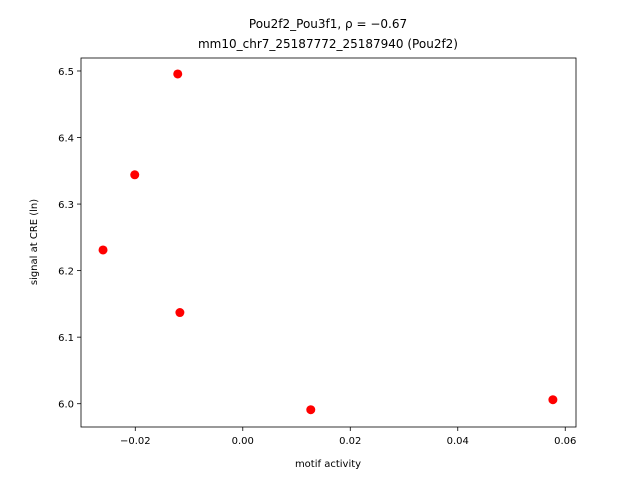 The image size is (640, 480). I want to click on y-tick-label: 6.3, so click(66, 205).